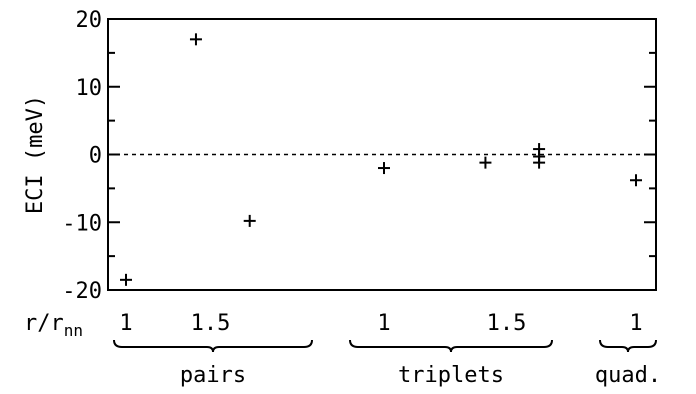 The height and width of the screenshot is (394, 696). Describe the element at coordinates (82, 291) in the screenshot. I see `y-tick-label: -20` at that location.